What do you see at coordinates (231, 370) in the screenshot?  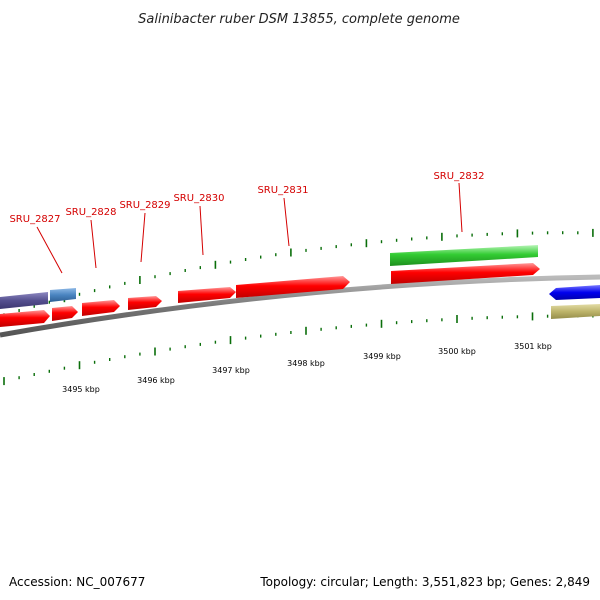 I see `kbp-label-3497: 3497 kbp` at bounding box center [231, 370].